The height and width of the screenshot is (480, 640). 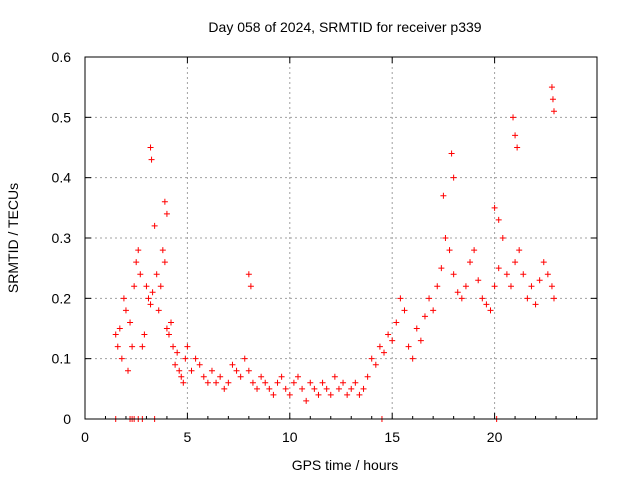 I want to click on x-tick-label: 5, so click(x=188, y=437).